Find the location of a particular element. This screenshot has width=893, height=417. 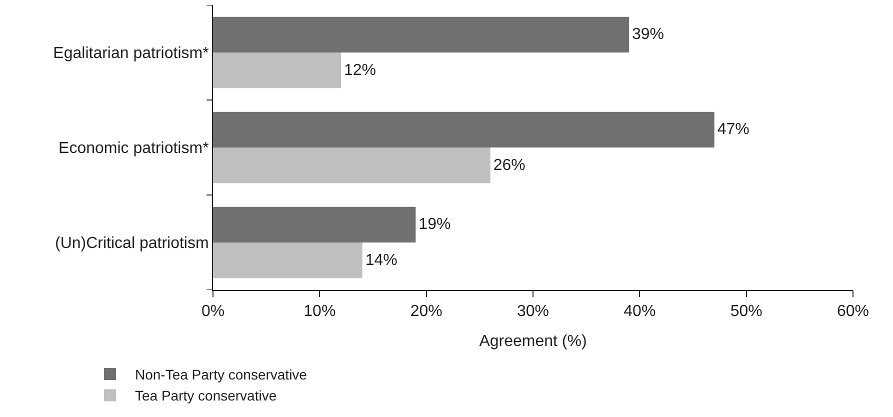

y-tick-label: Egalitarian patriotism* is located at coordinates (131, 53).